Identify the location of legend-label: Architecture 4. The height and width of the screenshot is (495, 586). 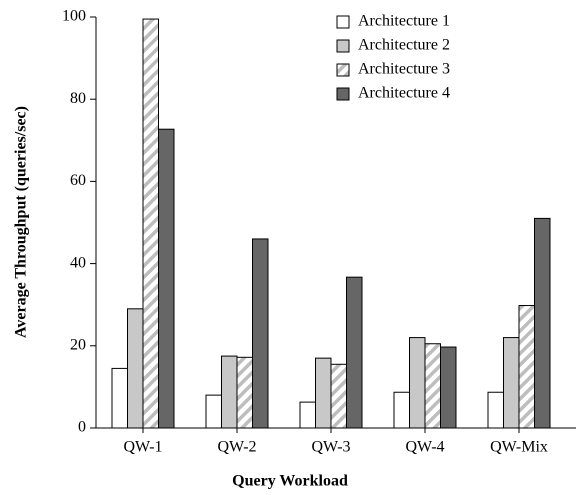
(404, 93).